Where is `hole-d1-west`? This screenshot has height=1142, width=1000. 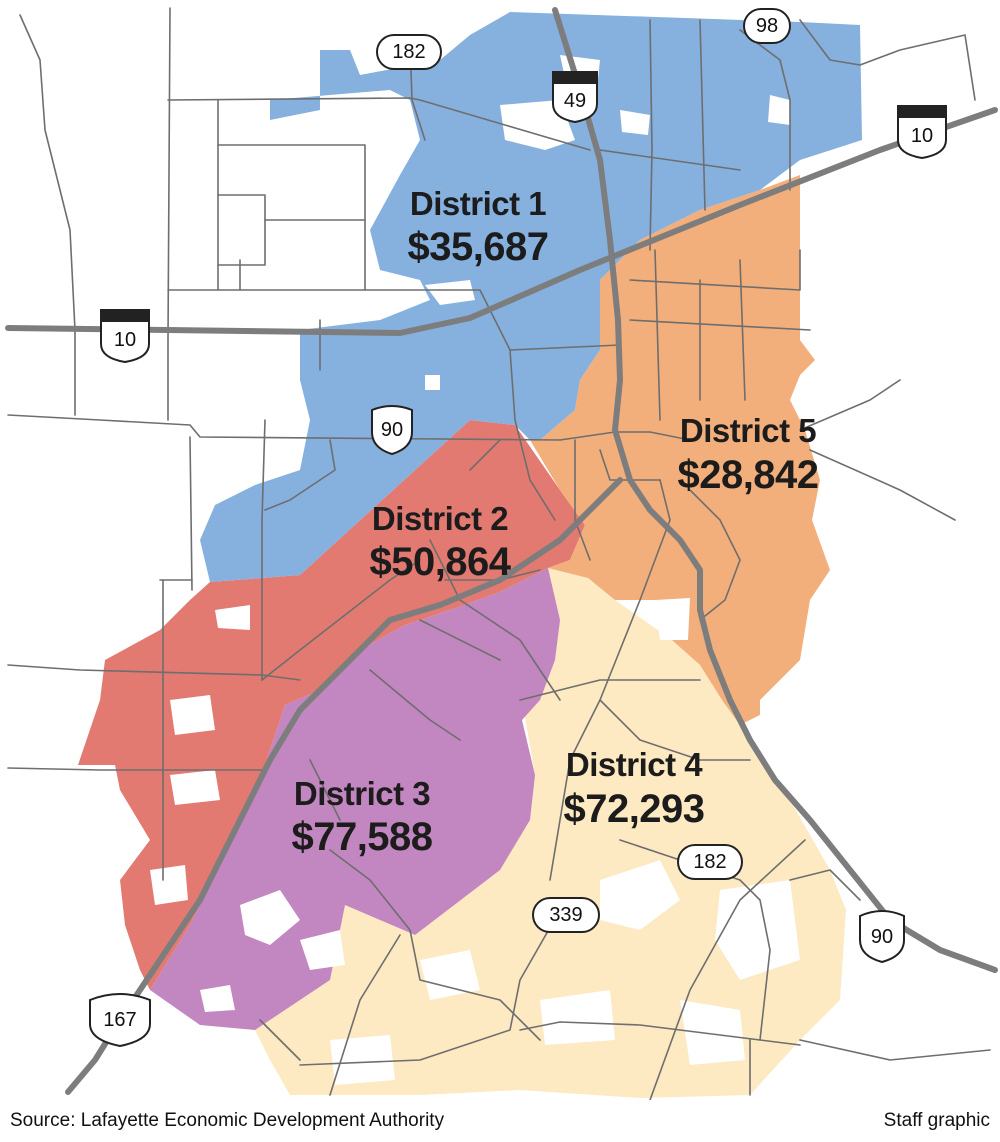
hole-d1-west is located at coordinates (450, 292).